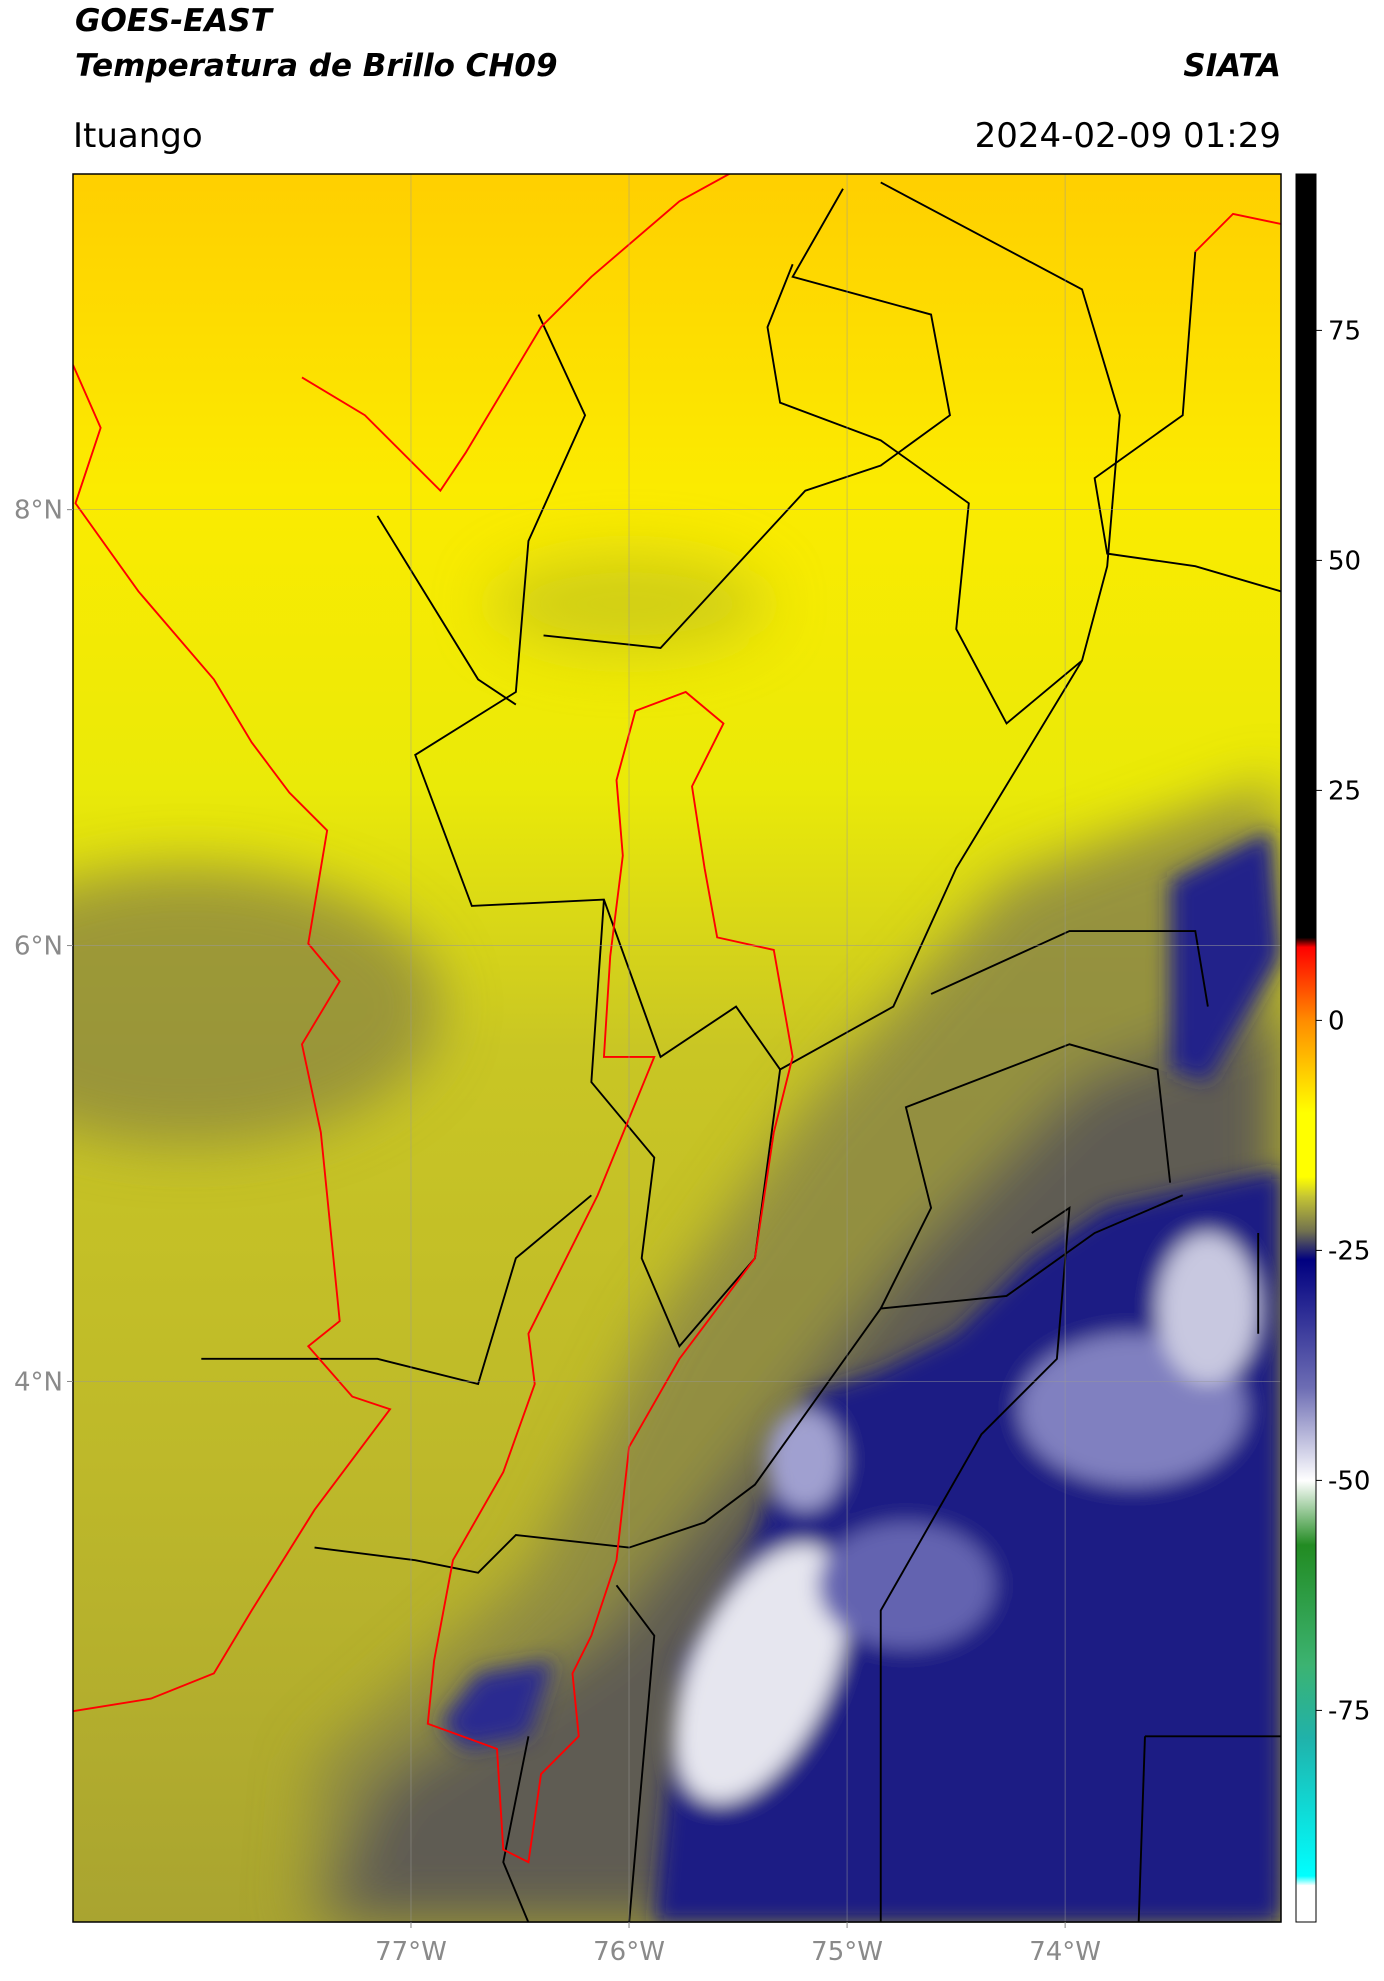 The width and height of the screenshot is (1384, 1981). I want to click on colorbar-tick-label: -50, so click(1349, 1481).